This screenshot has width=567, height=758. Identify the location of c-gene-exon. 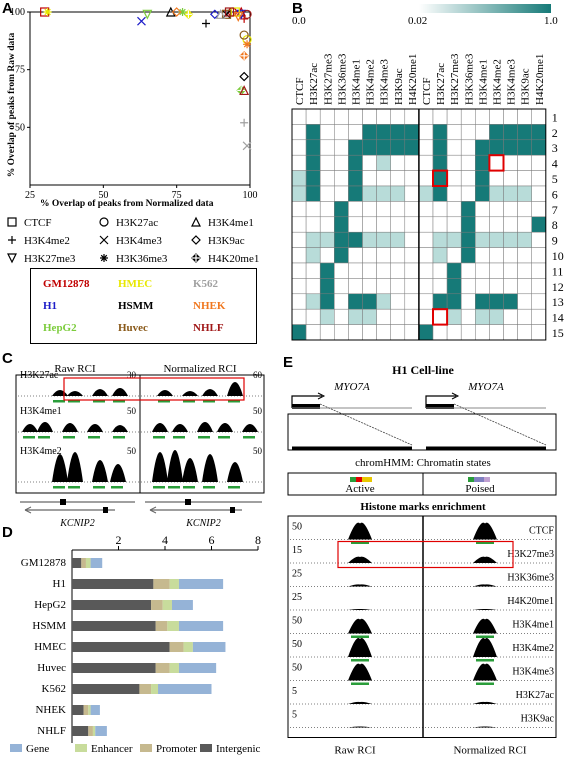
(232, 510).